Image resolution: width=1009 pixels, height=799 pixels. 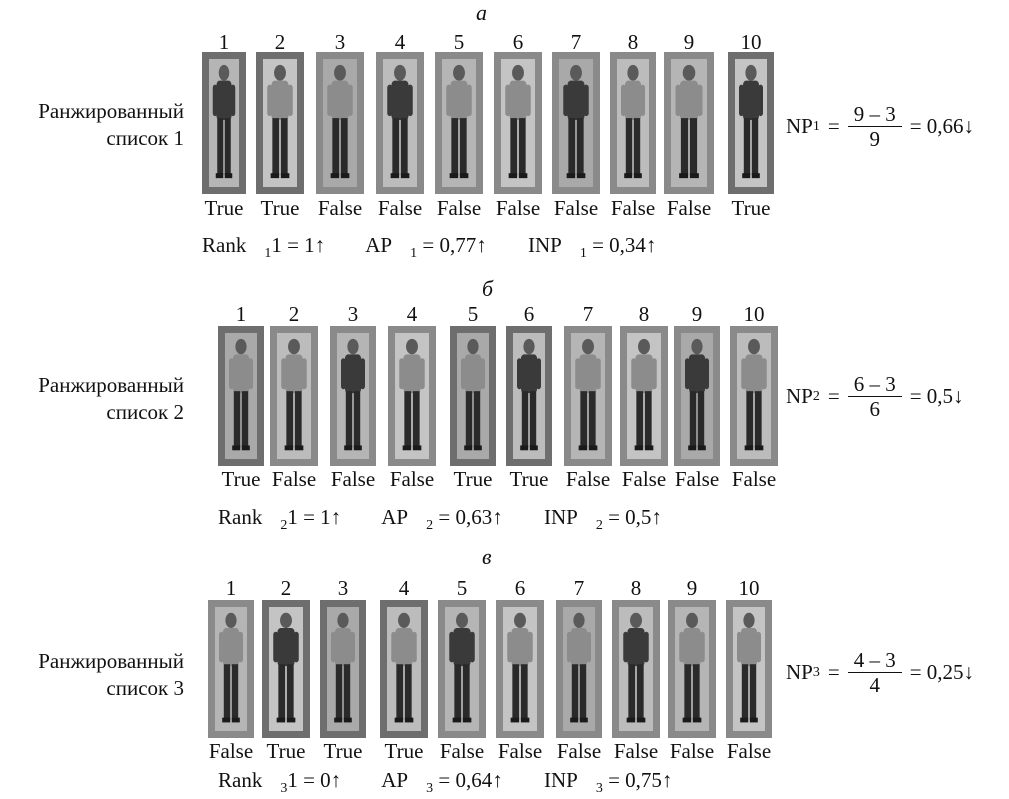 What do you see at coordinates (874, 660) in the screenshot?
I see `np-numerator: 4 – 3` at bounding box center [874, 660].